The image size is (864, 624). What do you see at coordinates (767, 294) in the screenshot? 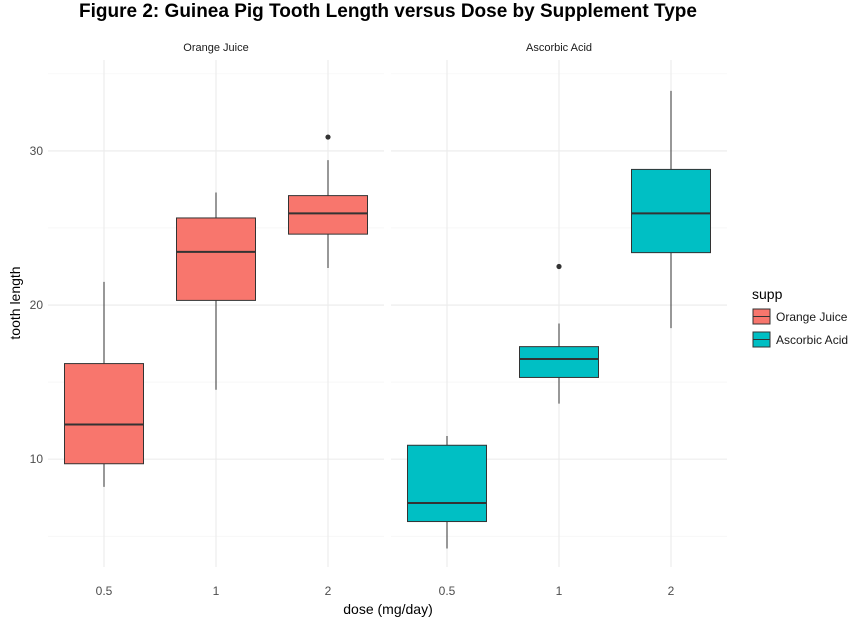
I see `legend-title: supp` at bounding box center [767, 294].